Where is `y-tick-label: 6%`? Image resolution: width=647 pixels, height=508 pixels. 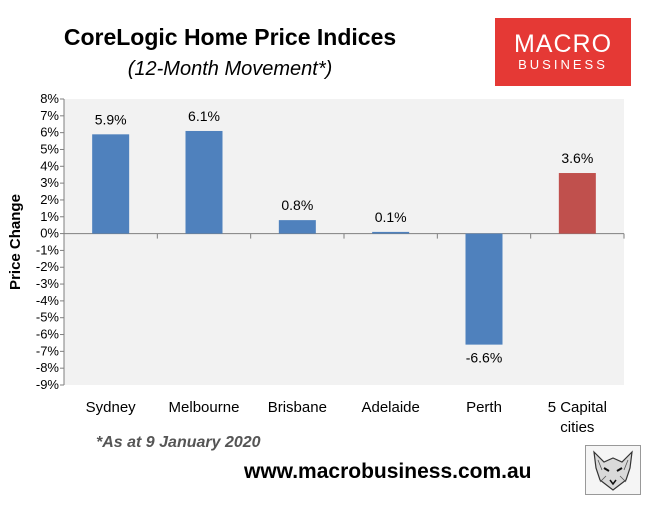 y-tick-label: 6% is located at coordinates (49, 132).